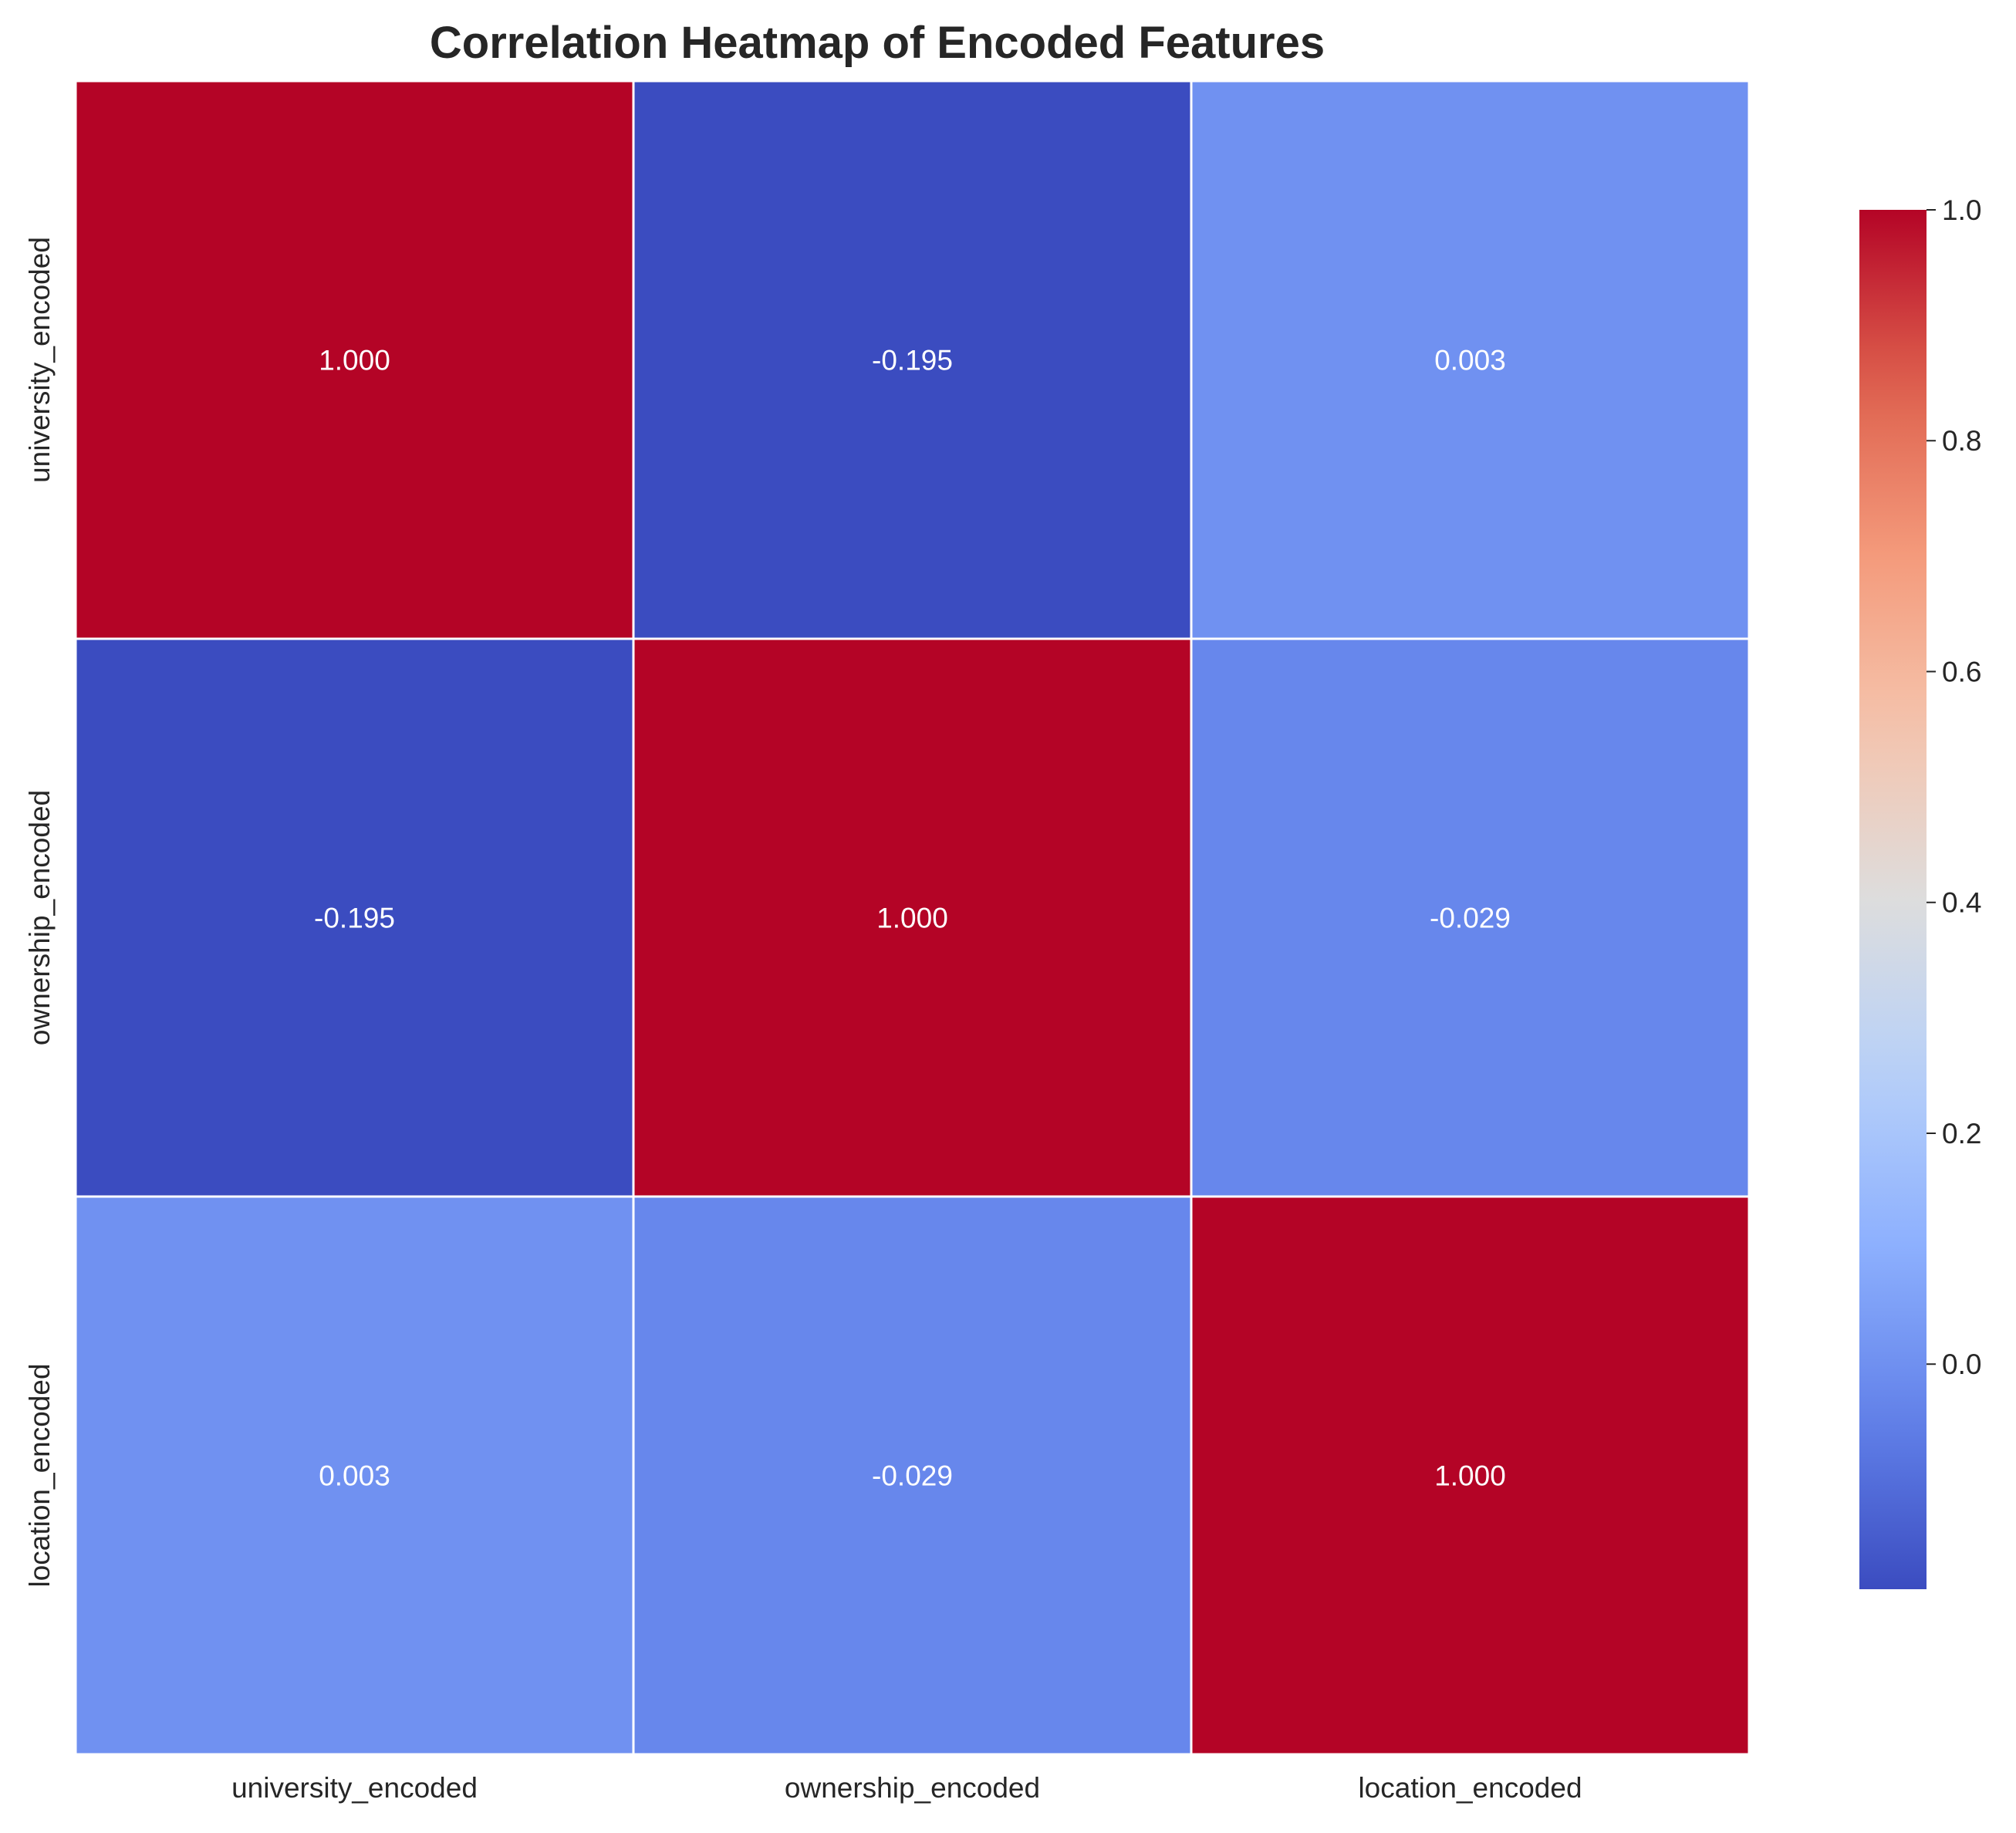 This screenshot has width=2016, height=1833. I want to click on colorbar-tick-label: 0.0, so click(1961, 1364).